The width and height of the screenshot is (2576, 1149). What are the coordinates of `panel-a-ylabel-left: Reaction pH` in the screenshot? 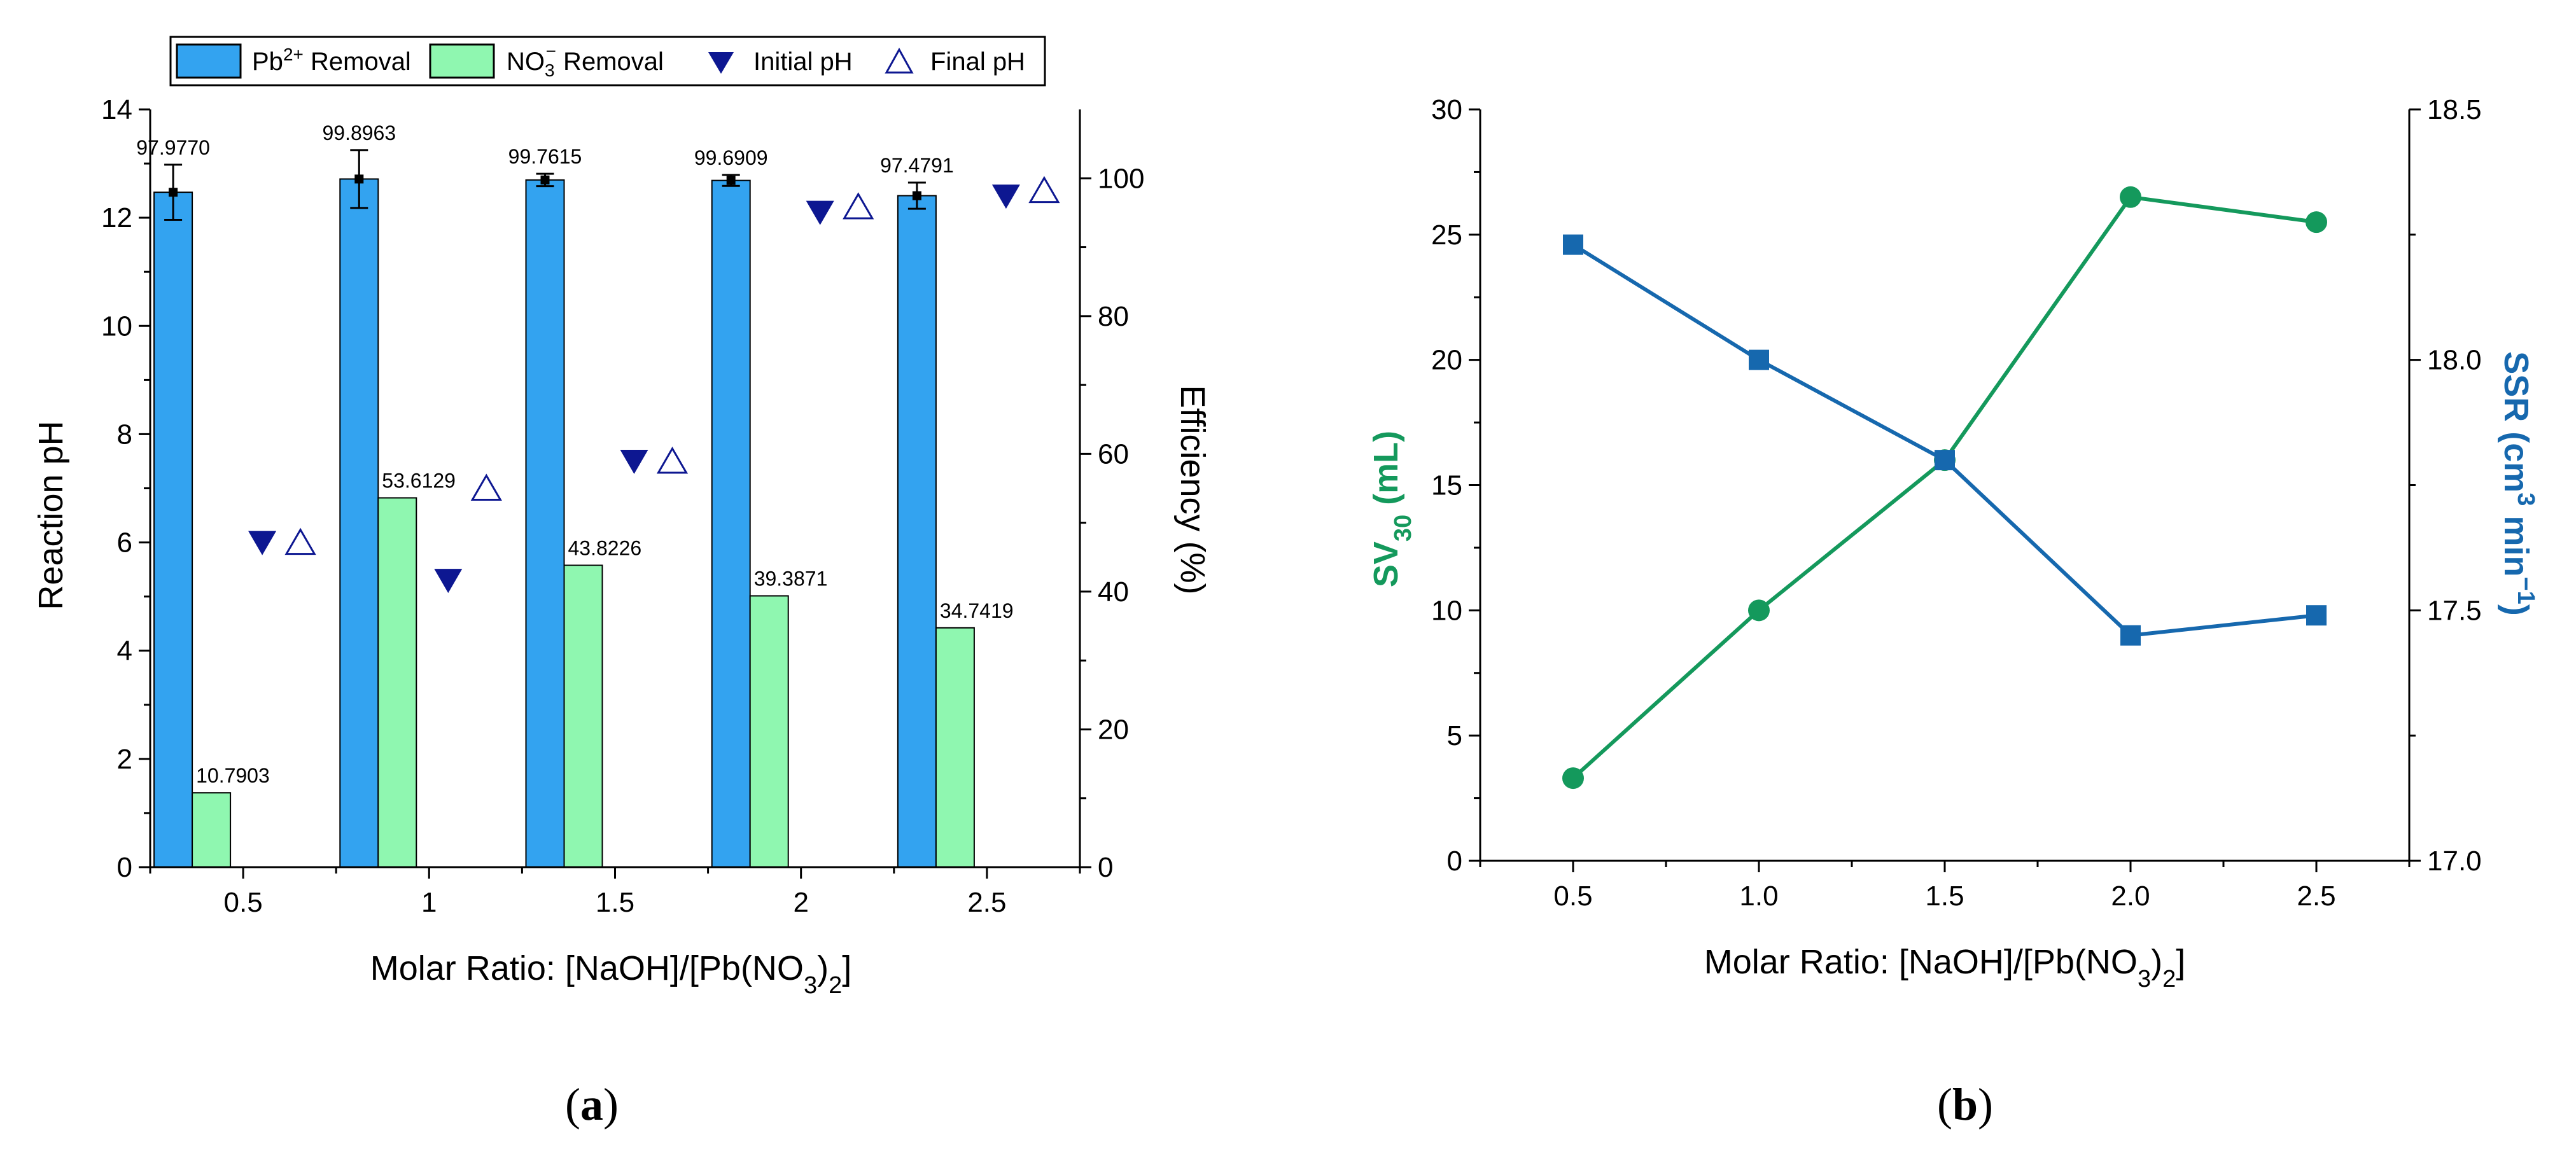 It's located at (51, 515).